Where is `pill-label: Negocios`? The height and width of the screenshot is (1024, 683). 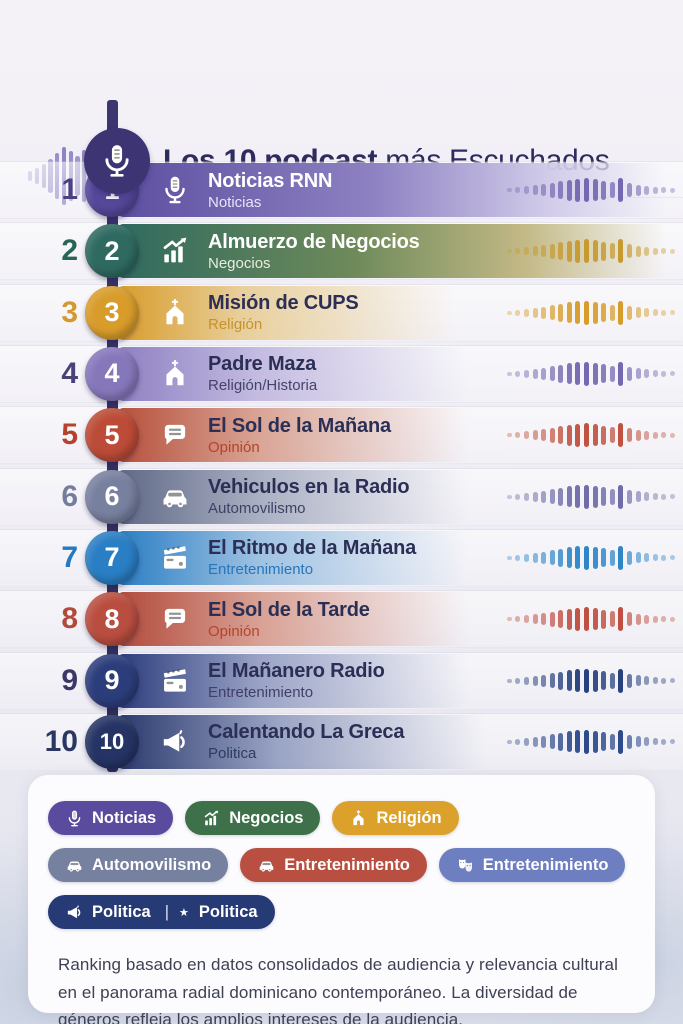 pill-label: Negocios is located at coordinates (266, 817).